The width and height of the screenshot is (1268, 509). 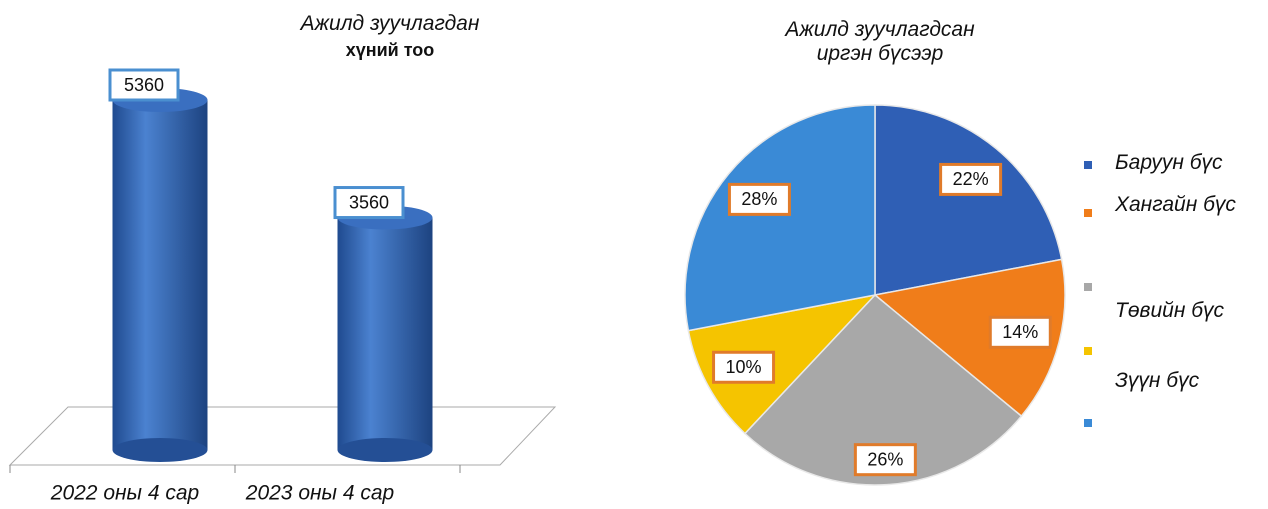 I want to click on bar-title: Ажилд зуучлагдан, so click(x=390, y=23).